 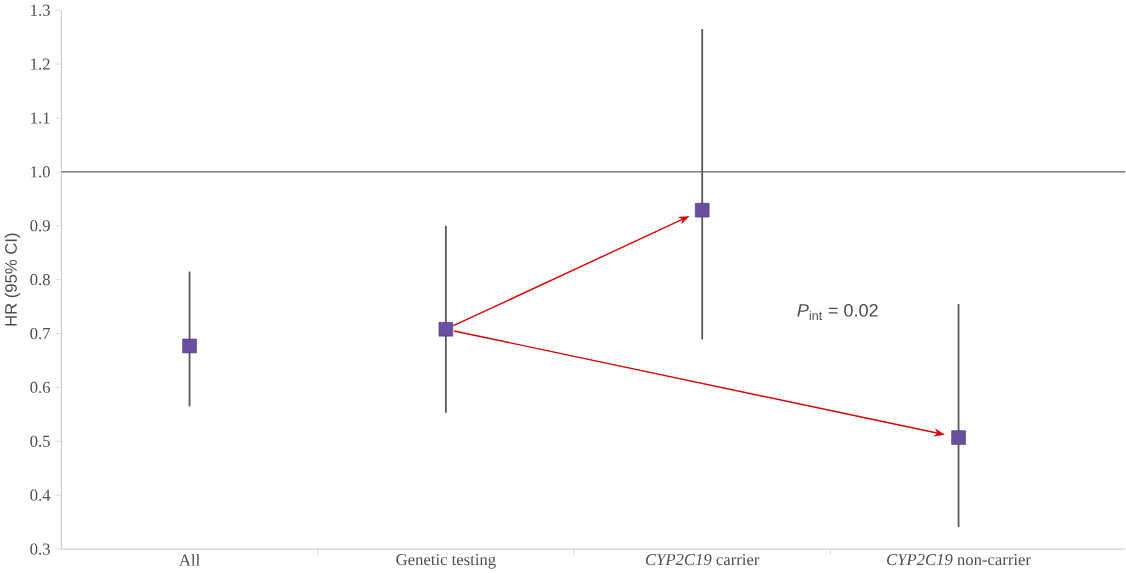 I want to click on x-tick-label: CYP2C19 non-carrier, so click(x=959, y=559).